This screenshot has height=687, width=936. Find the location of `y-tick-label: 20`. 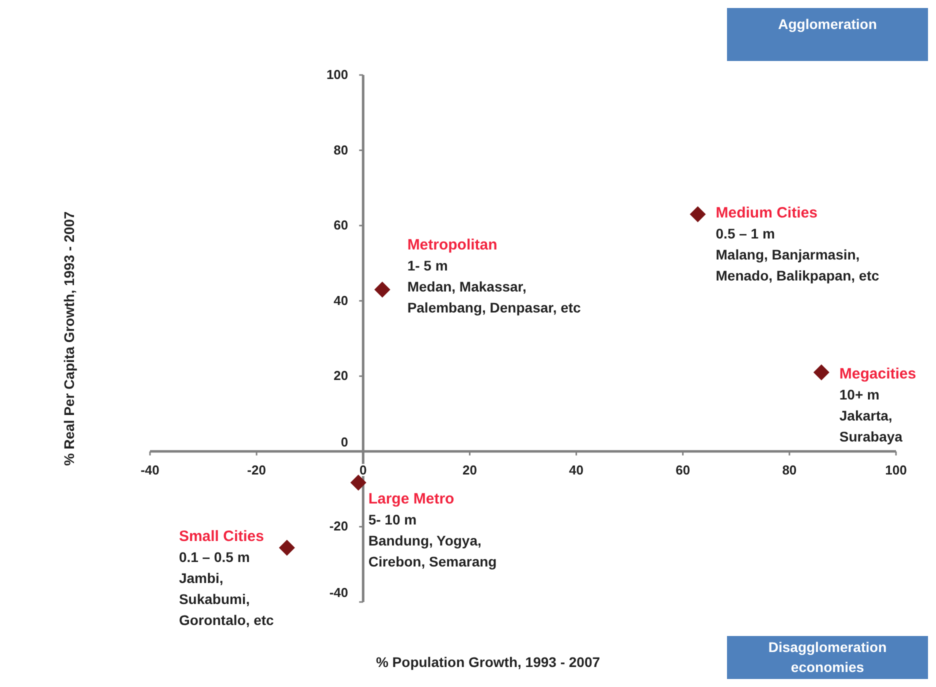

y-tick-label: 20 is located at coordinates (341, 376).